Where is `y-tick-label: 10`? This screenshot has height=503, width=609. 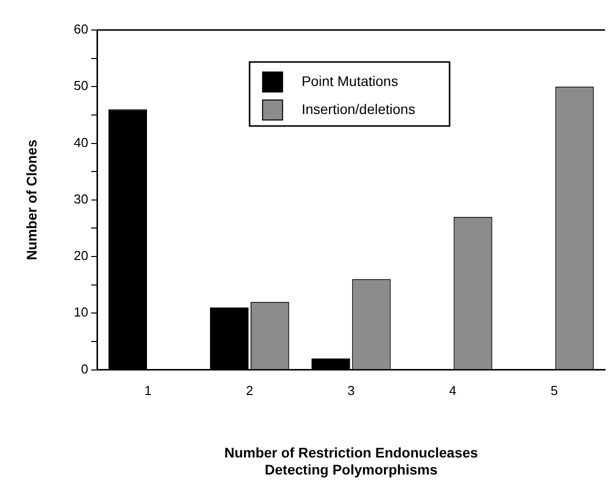 y-tick-label: 10 is located at coordinates (81, 312).